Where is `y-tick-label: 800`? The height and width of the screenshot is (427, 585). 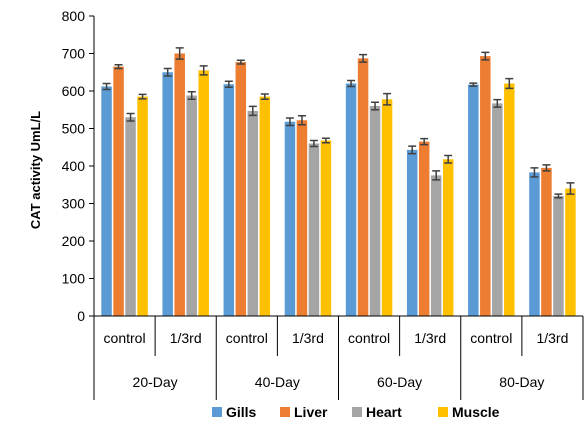 y-tick-label: 800 is located at coordinates (74, 16).